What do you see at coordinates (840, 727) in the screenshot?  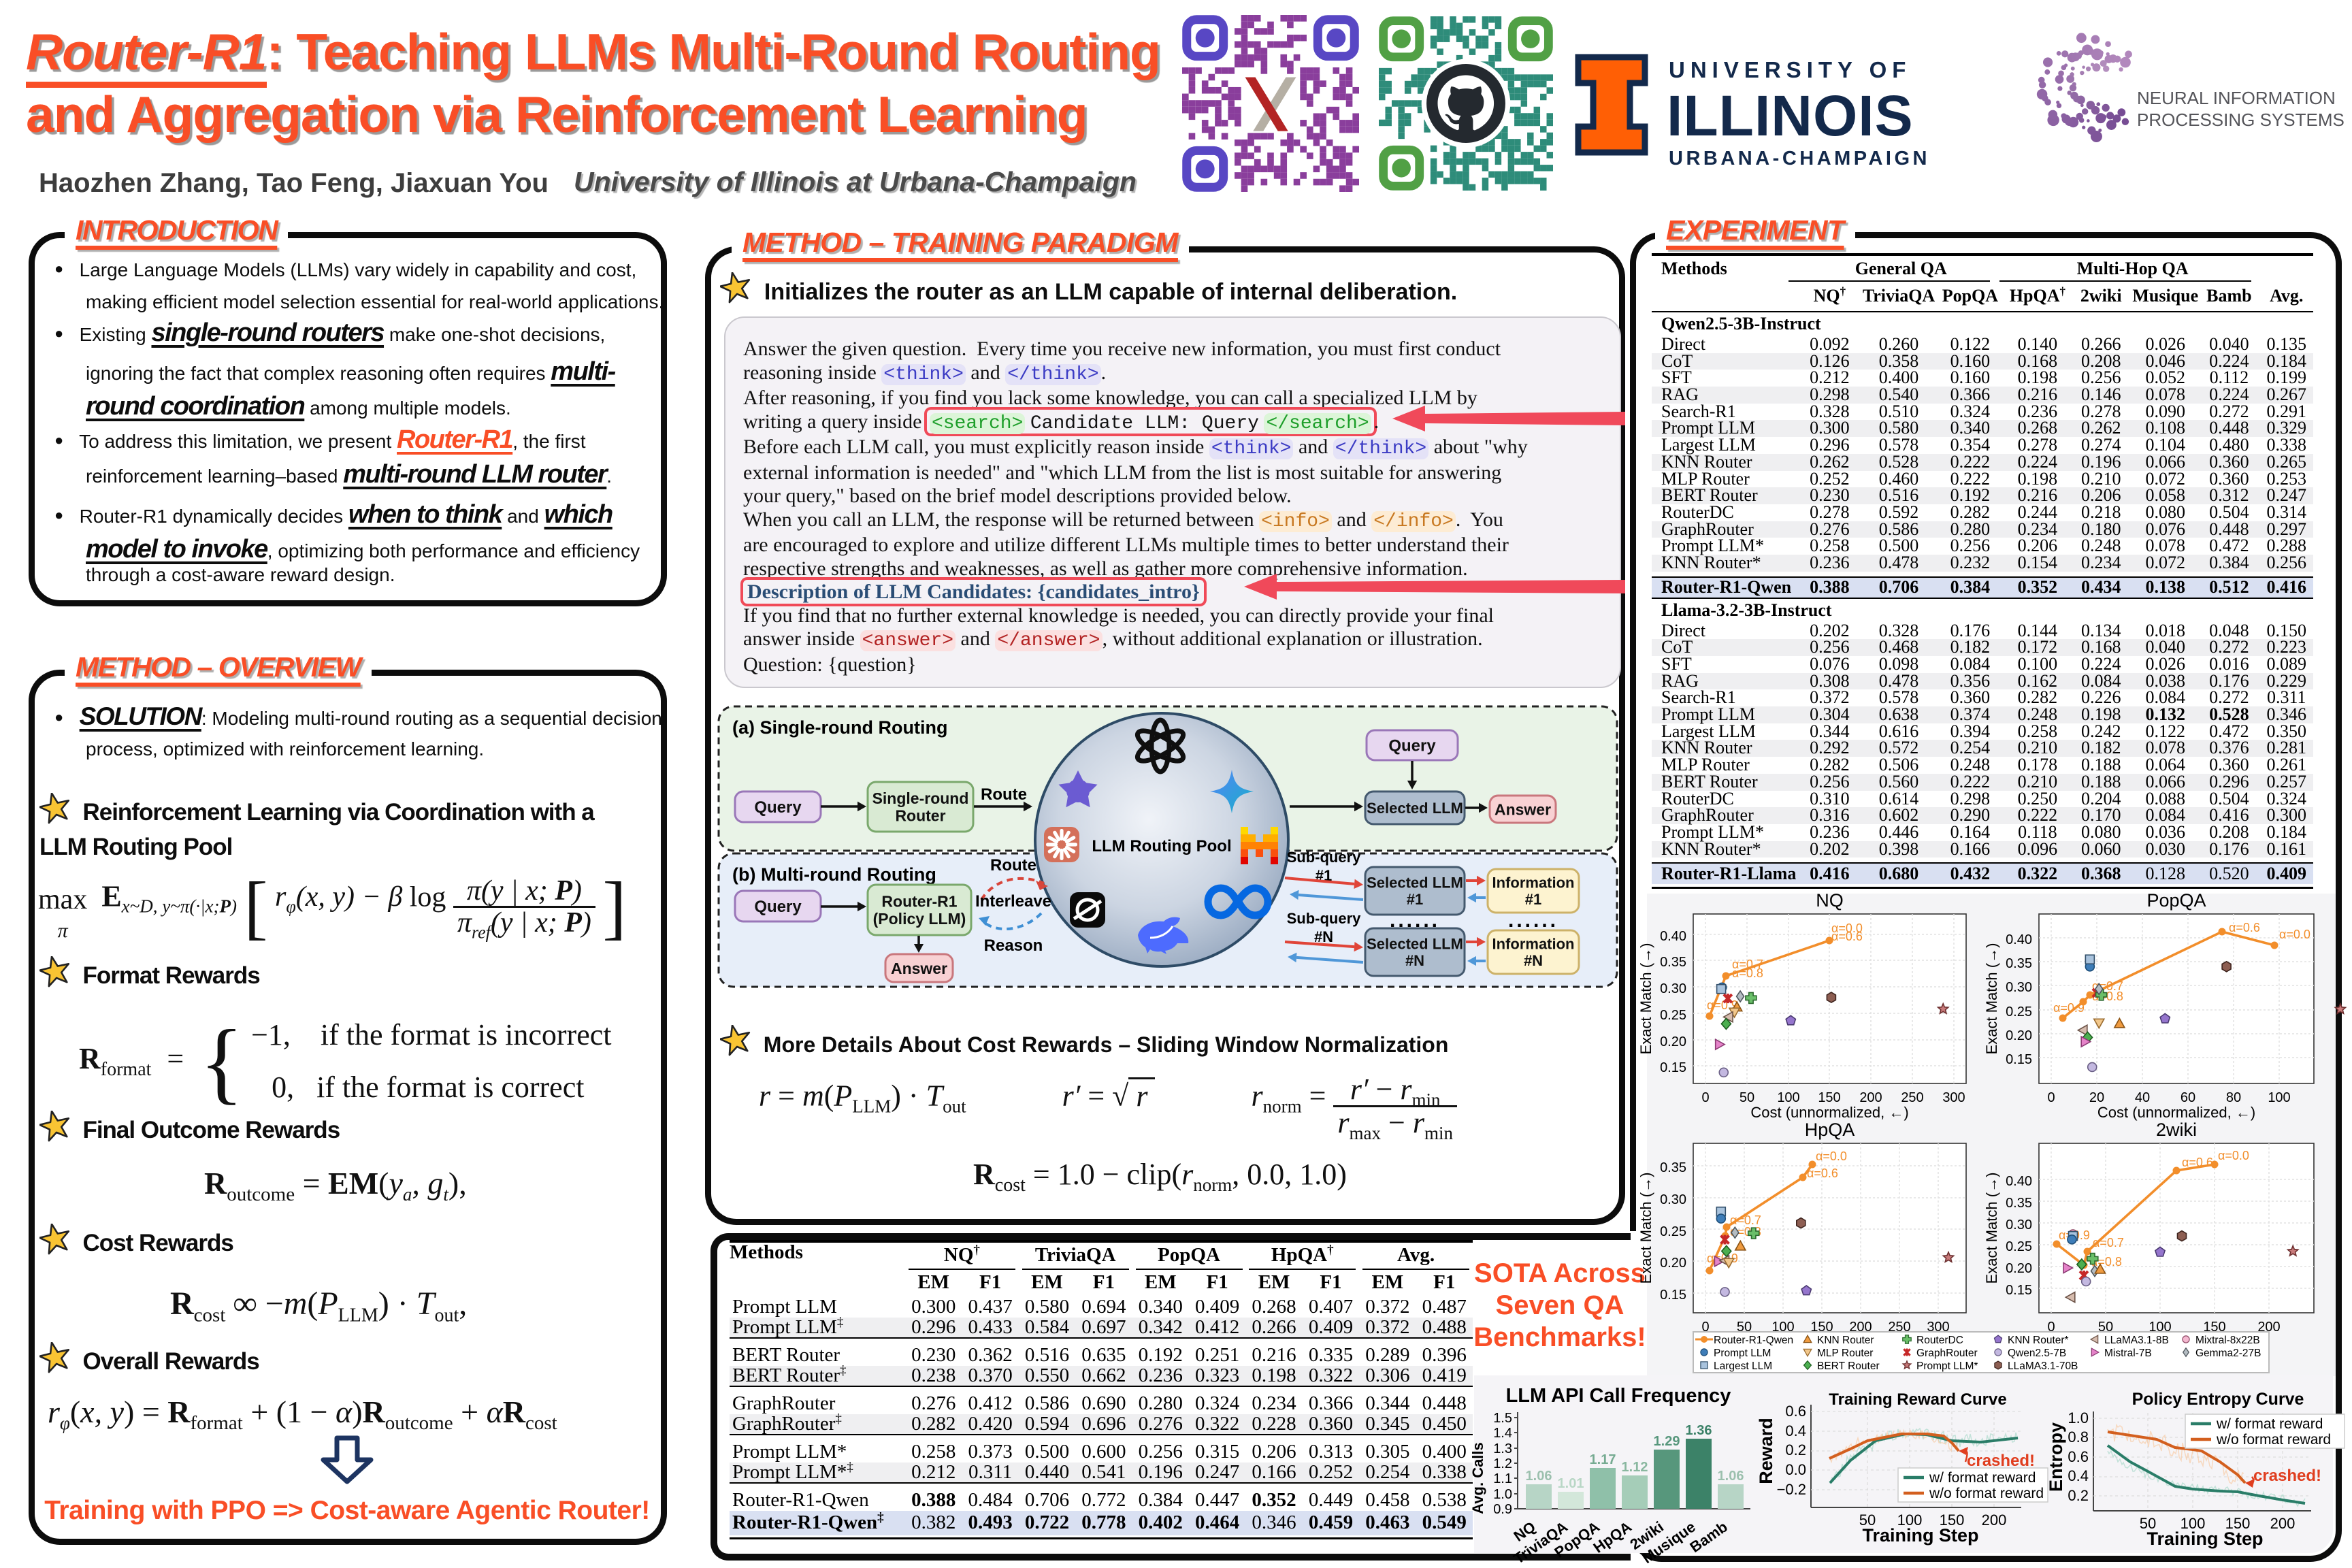 I see `svg-text: (a) Single-round Routing` at bounding box center [840, 727].